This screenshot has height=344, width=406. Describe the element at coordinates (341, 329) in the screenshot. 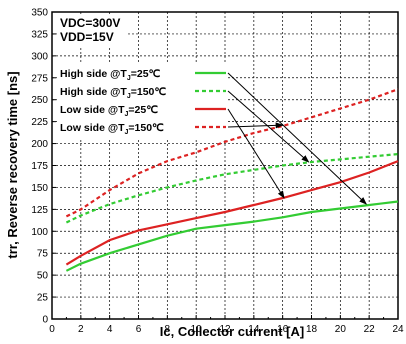

I see `x-tick-label: 20` at that location.